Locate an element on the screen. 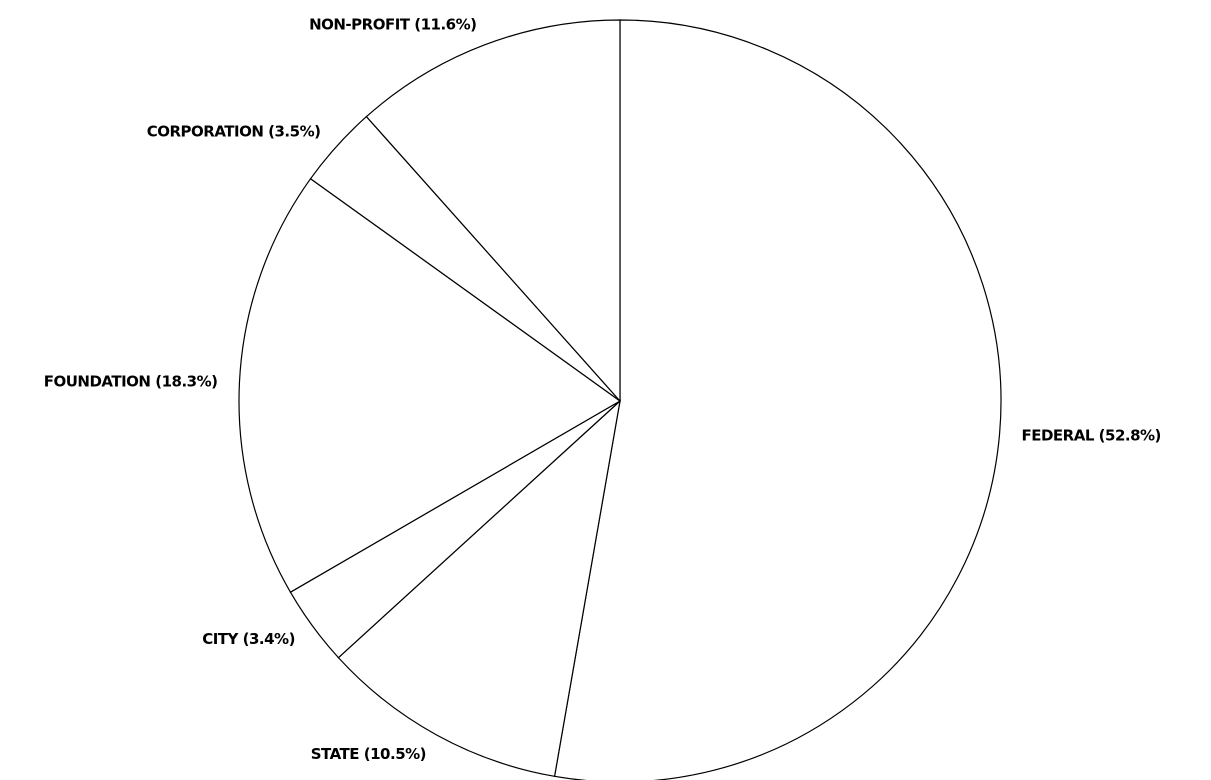 The width and height of the screenshot is (1211, 780). slice-value-label: (10.5%) is located at coordinates (395, 754).